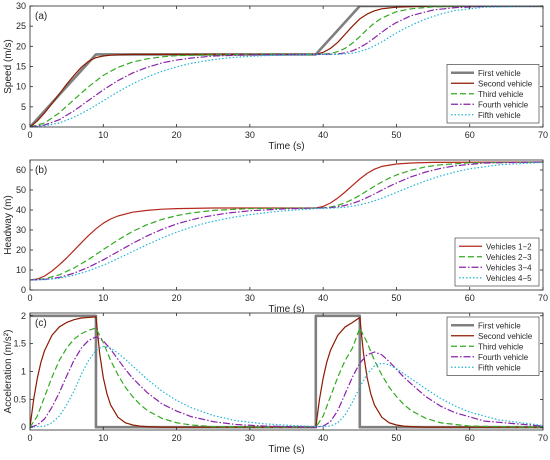 The image size is (550, 460). Describe the element at coordinates (41, 323) in the screenshot. I see `panel-label: (c)` at that location.